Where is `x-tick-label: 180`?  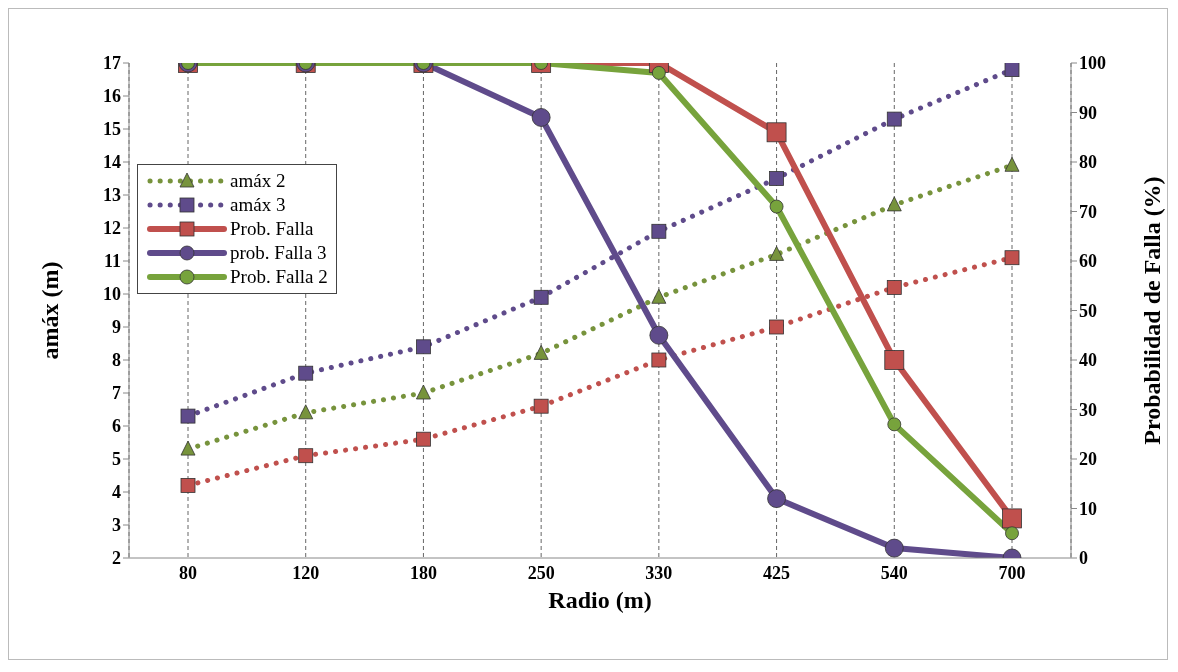 x-tick-label: 180 is located at coordinates (423, 572).